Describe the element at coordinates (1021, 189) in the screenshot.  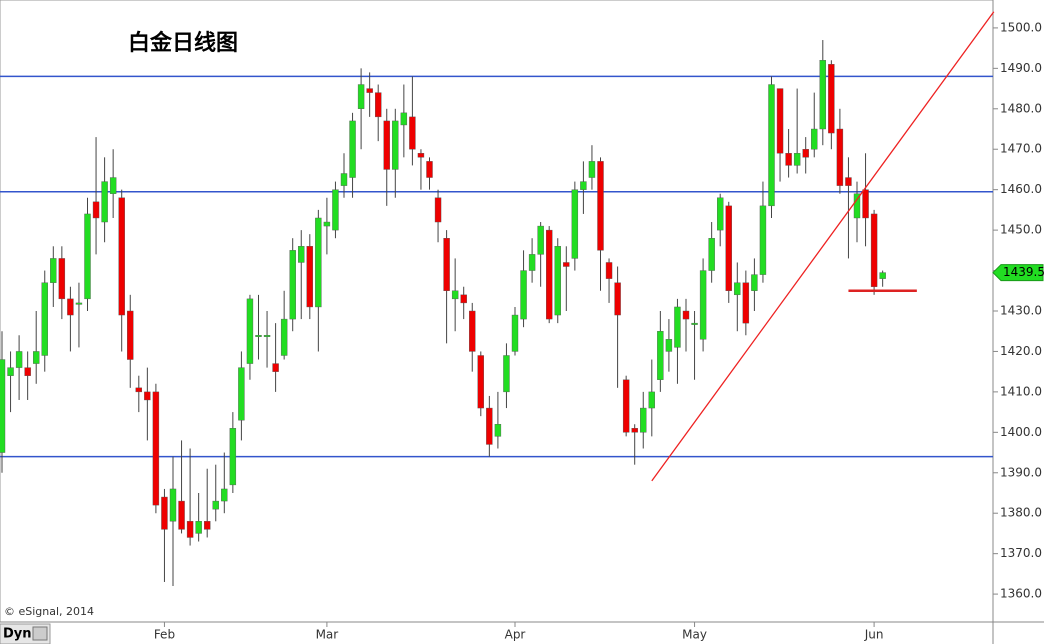
I see `y-tick-label: 1460.0` at that location.